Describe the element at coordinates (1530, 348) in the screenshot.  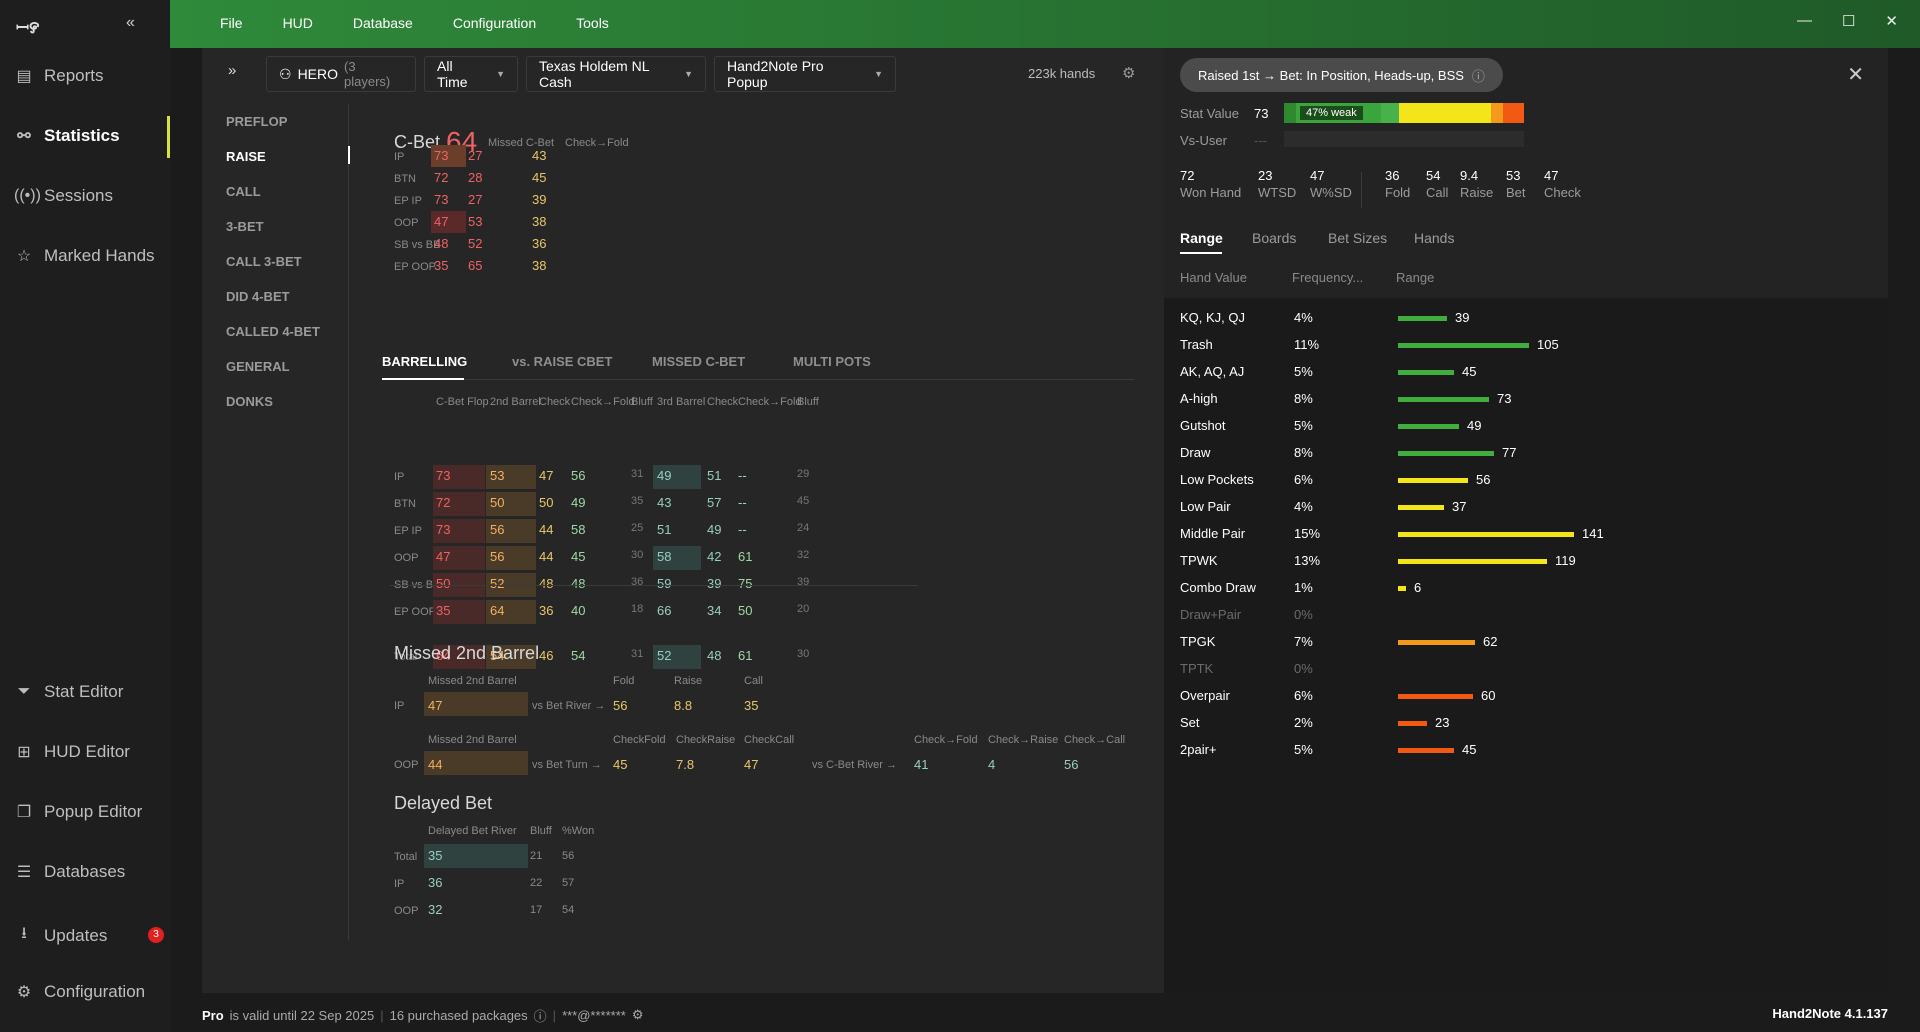
I see `range-row: Trash 11% 105` at that location.